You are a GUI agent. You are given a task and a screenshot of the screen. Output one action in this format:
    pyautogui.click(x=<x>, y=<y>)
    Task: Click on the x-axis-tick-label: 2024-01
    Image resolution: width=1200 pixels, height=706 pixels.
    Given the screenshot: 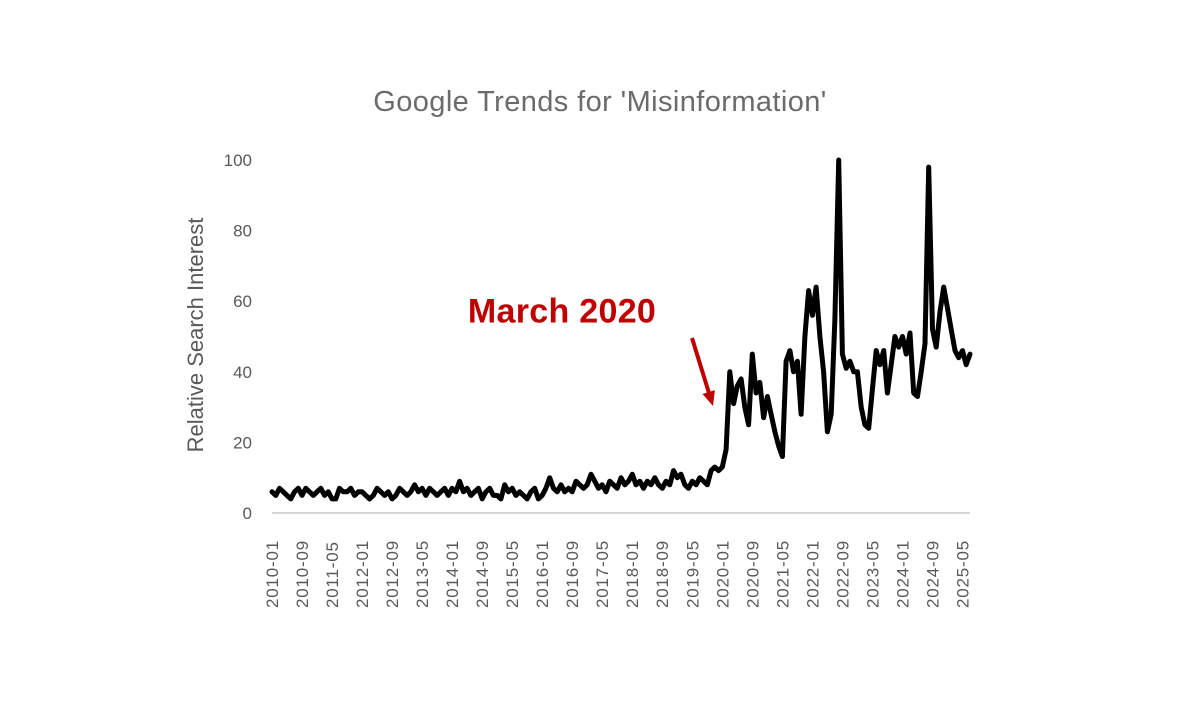 What is the action you would take?
    pyautogui.click(x=902, y=574)
    